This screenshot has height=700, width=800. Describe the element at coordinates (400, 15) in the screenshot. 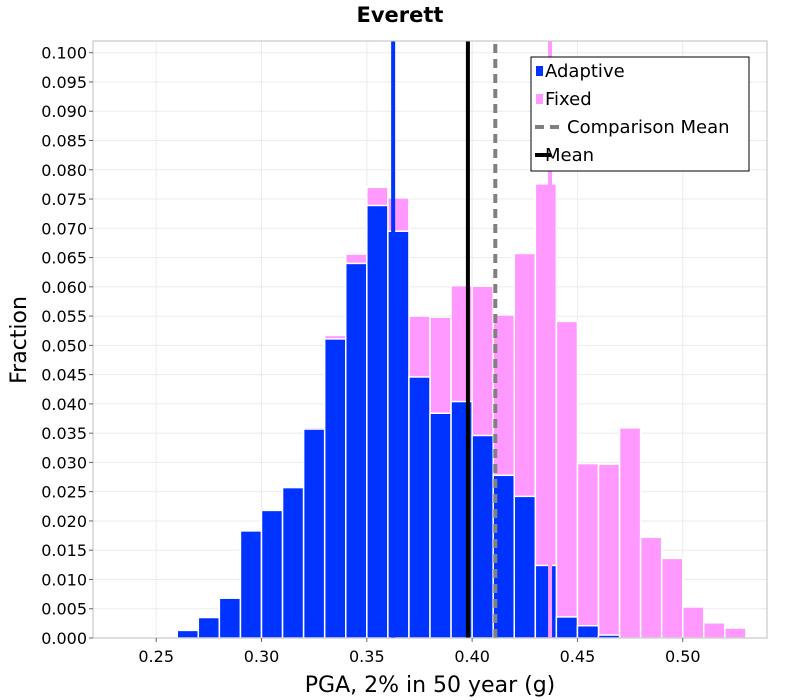

I see `chart-title: Everett` at that location.